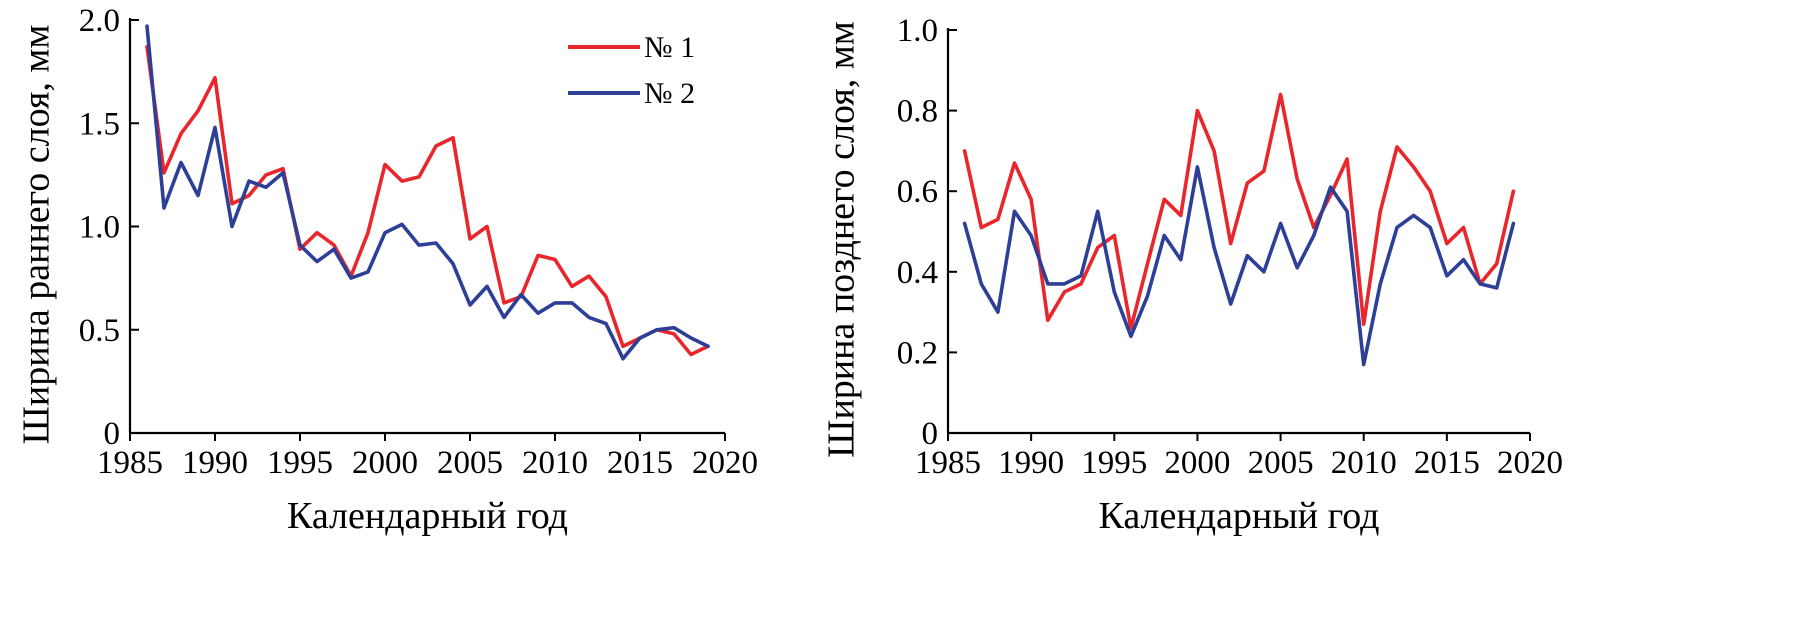 This screenshot has height=618, width=1805. Describe the element at coordinates (917, 192) in the screenshot. I see `y-tick-label: 0.6` at that location.